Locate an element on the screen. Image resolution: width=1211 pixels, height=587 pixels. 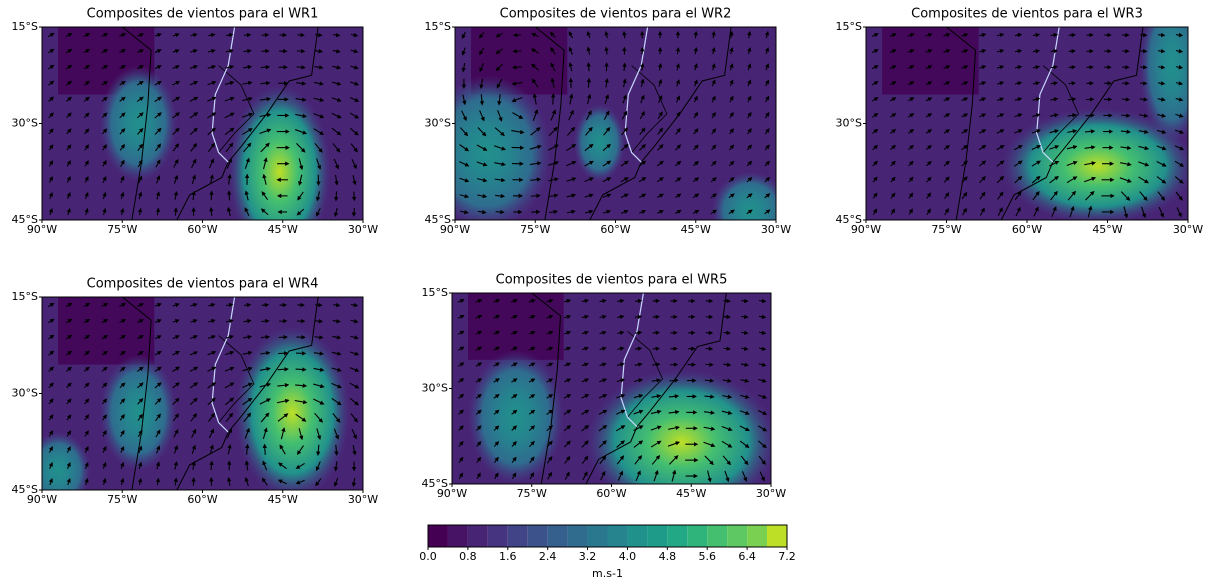
colorbar-tick-label: 4.8 is located at coordinates (668, 556).